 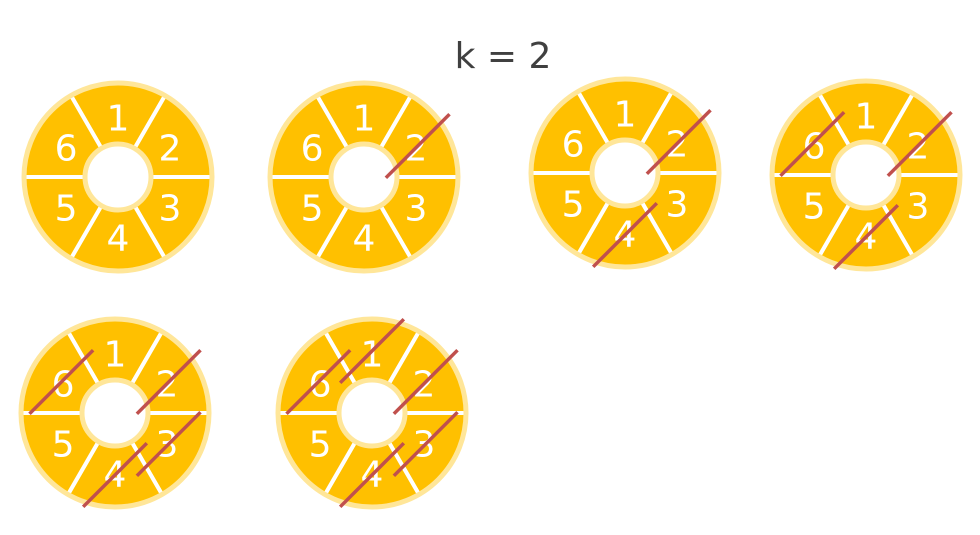 I want to click on page-title: k = 2, so click(x=503, y=56).